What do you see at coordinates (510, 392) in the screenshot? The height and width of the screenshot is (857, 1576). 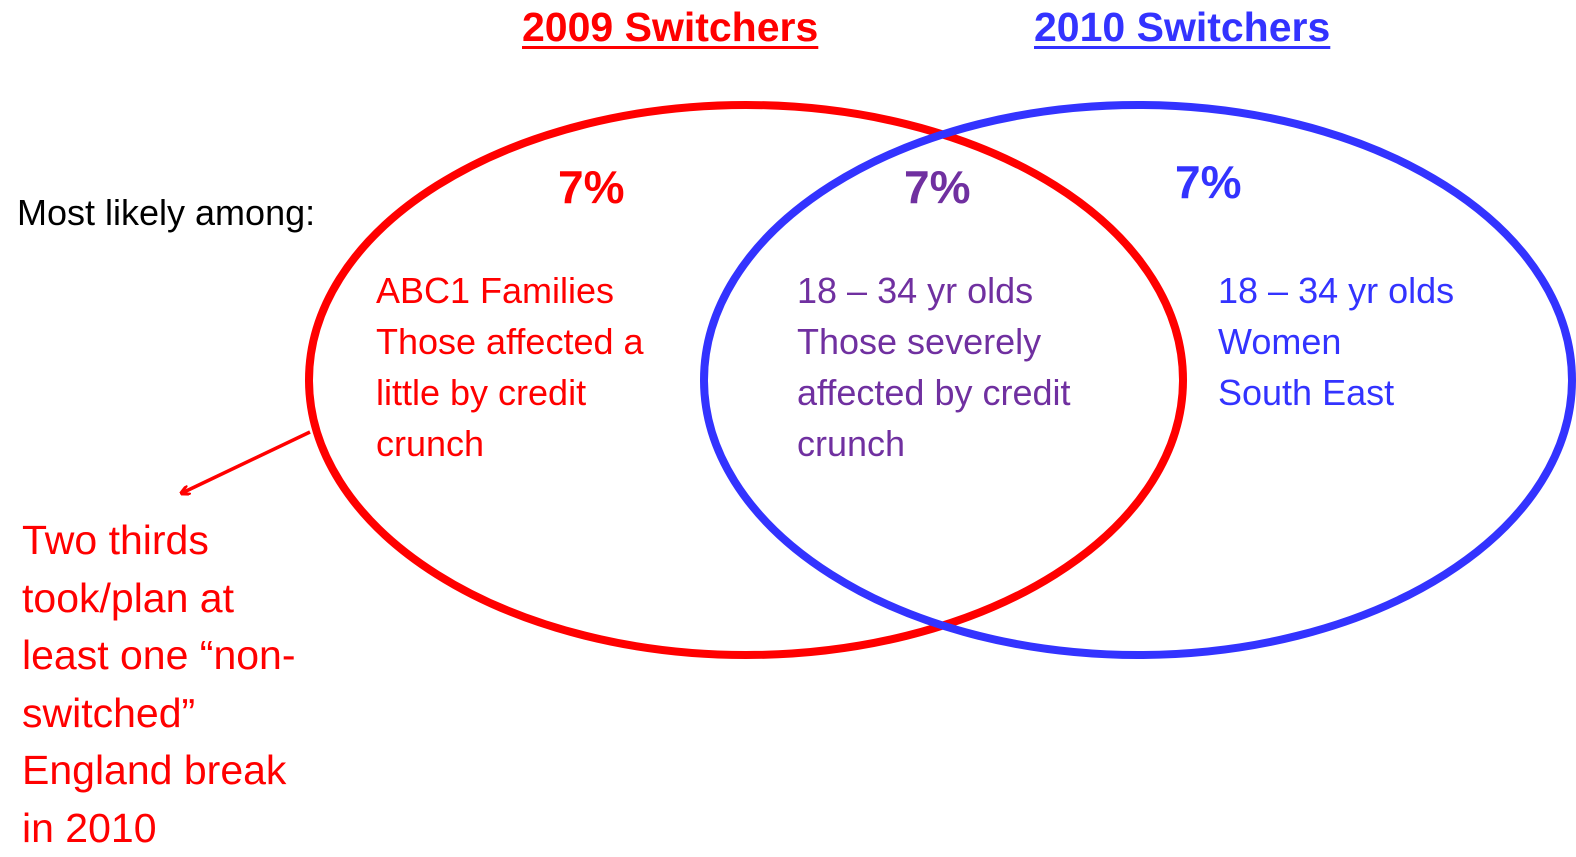 I see `list-item: little by credit` at bounding box center [510, 392].